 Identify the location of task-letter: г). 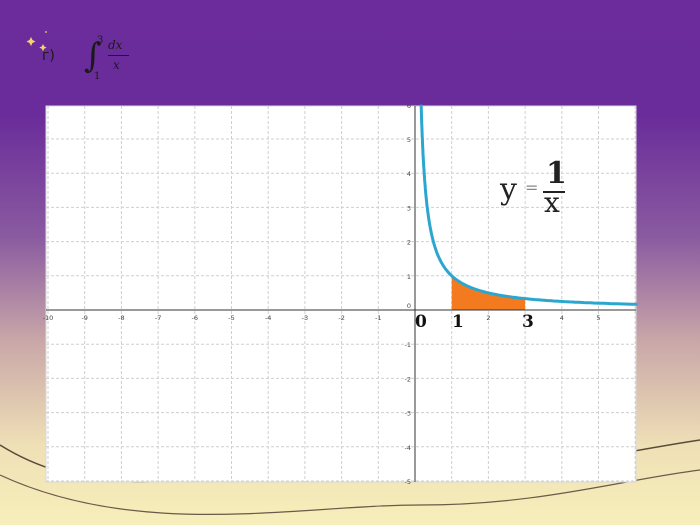
(48, 56).